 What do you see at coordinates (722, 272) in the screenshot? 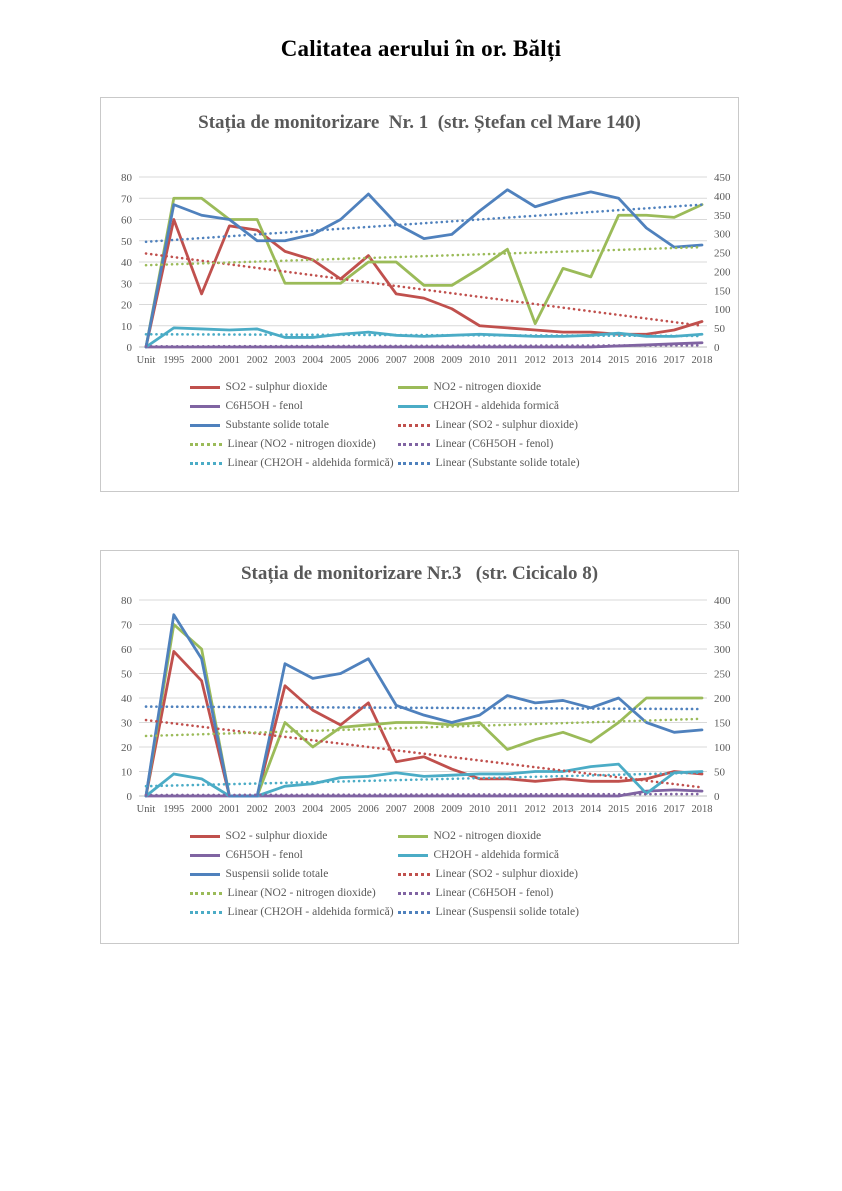
I see `y2-axis-label: 200` at bounding box center [722, 272].